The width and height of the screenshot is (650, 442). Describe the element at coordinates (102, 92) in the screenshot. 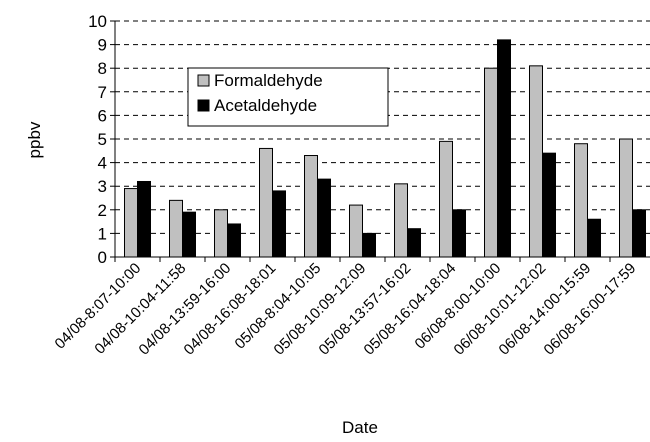

I see `y-tick-label: 7` at that location.